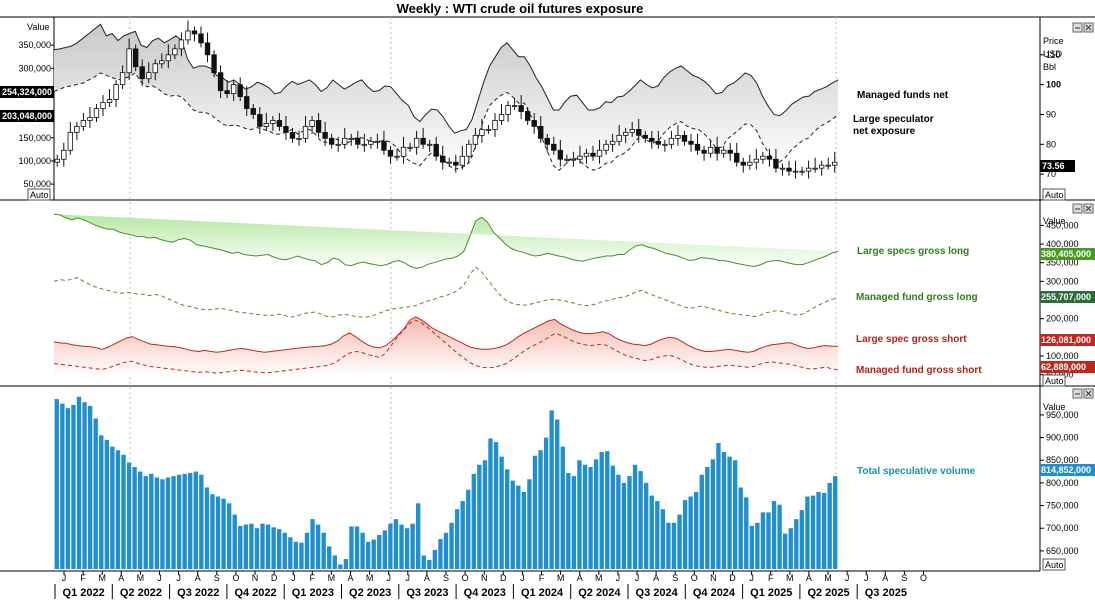 The height and width of the screenshot is (600, 1095). What do you see at coordinates (446, 346) in the screenshot?
I see `gross-short-fill` at bounding box center [446, 346].